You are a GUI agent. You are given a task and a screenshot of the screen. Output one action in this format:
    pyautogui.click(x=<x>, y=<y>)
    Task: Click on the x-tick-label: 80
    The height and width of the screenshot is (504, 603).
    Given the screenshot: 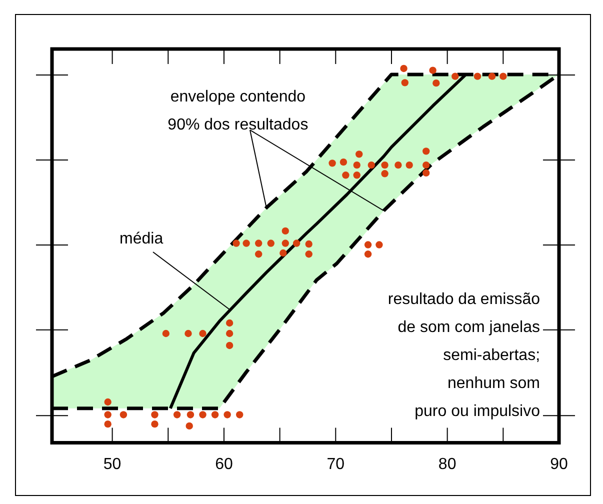 What is the action you would take?
    pyautogui.click(x=447, y=464)
    